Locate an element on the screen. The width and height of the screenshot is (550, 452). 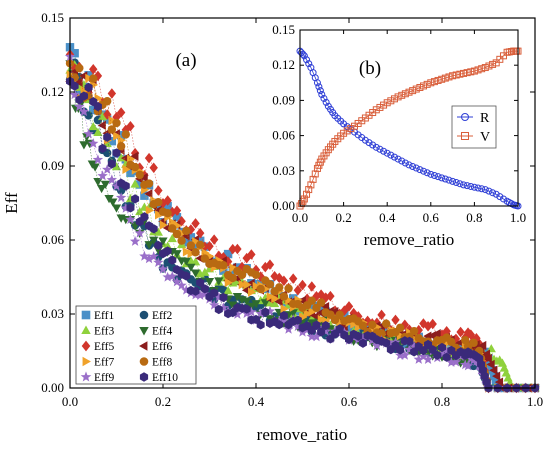
inset-series-group is located at coordinates (409, 128).